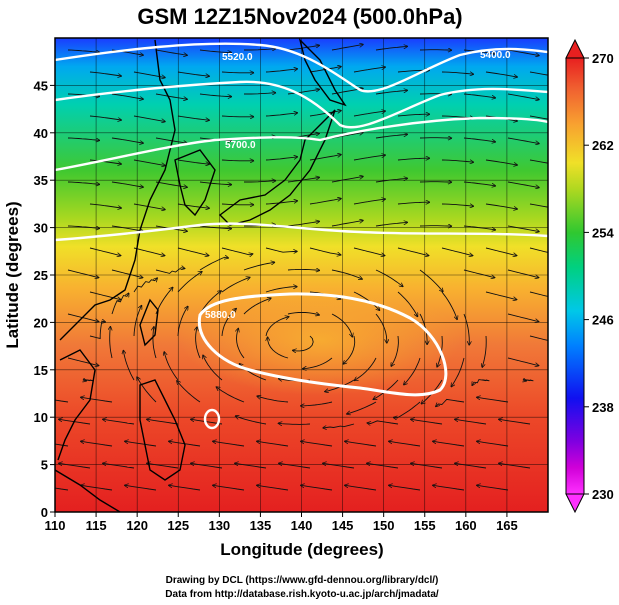  What do you see at coordinates (261, 525) in the screenshot?
I see `x-tick-label: 135` at bounding box center [261, 525].